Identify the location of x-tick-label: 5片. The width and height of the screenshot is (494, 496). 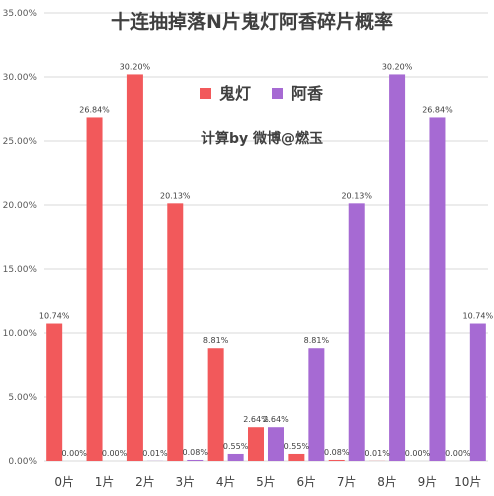
(266, 482).